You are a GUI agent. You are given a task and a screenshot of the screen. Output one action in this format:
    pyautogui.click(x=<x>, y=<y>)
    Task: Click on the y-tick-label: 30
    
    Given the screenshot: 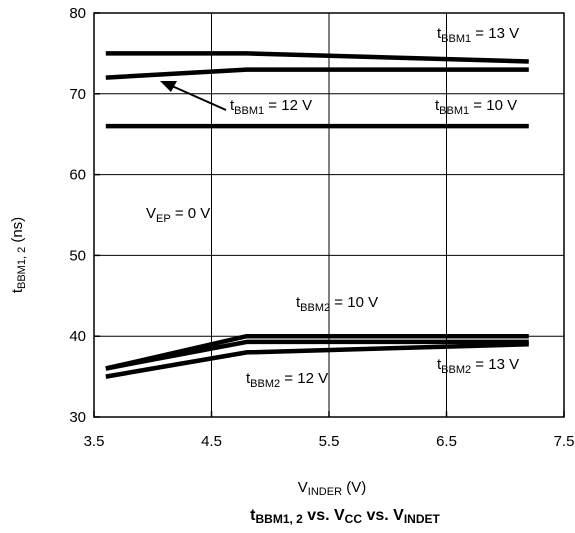 What is the action you would take?
    pyautogui.click(x=77, y=417)
    